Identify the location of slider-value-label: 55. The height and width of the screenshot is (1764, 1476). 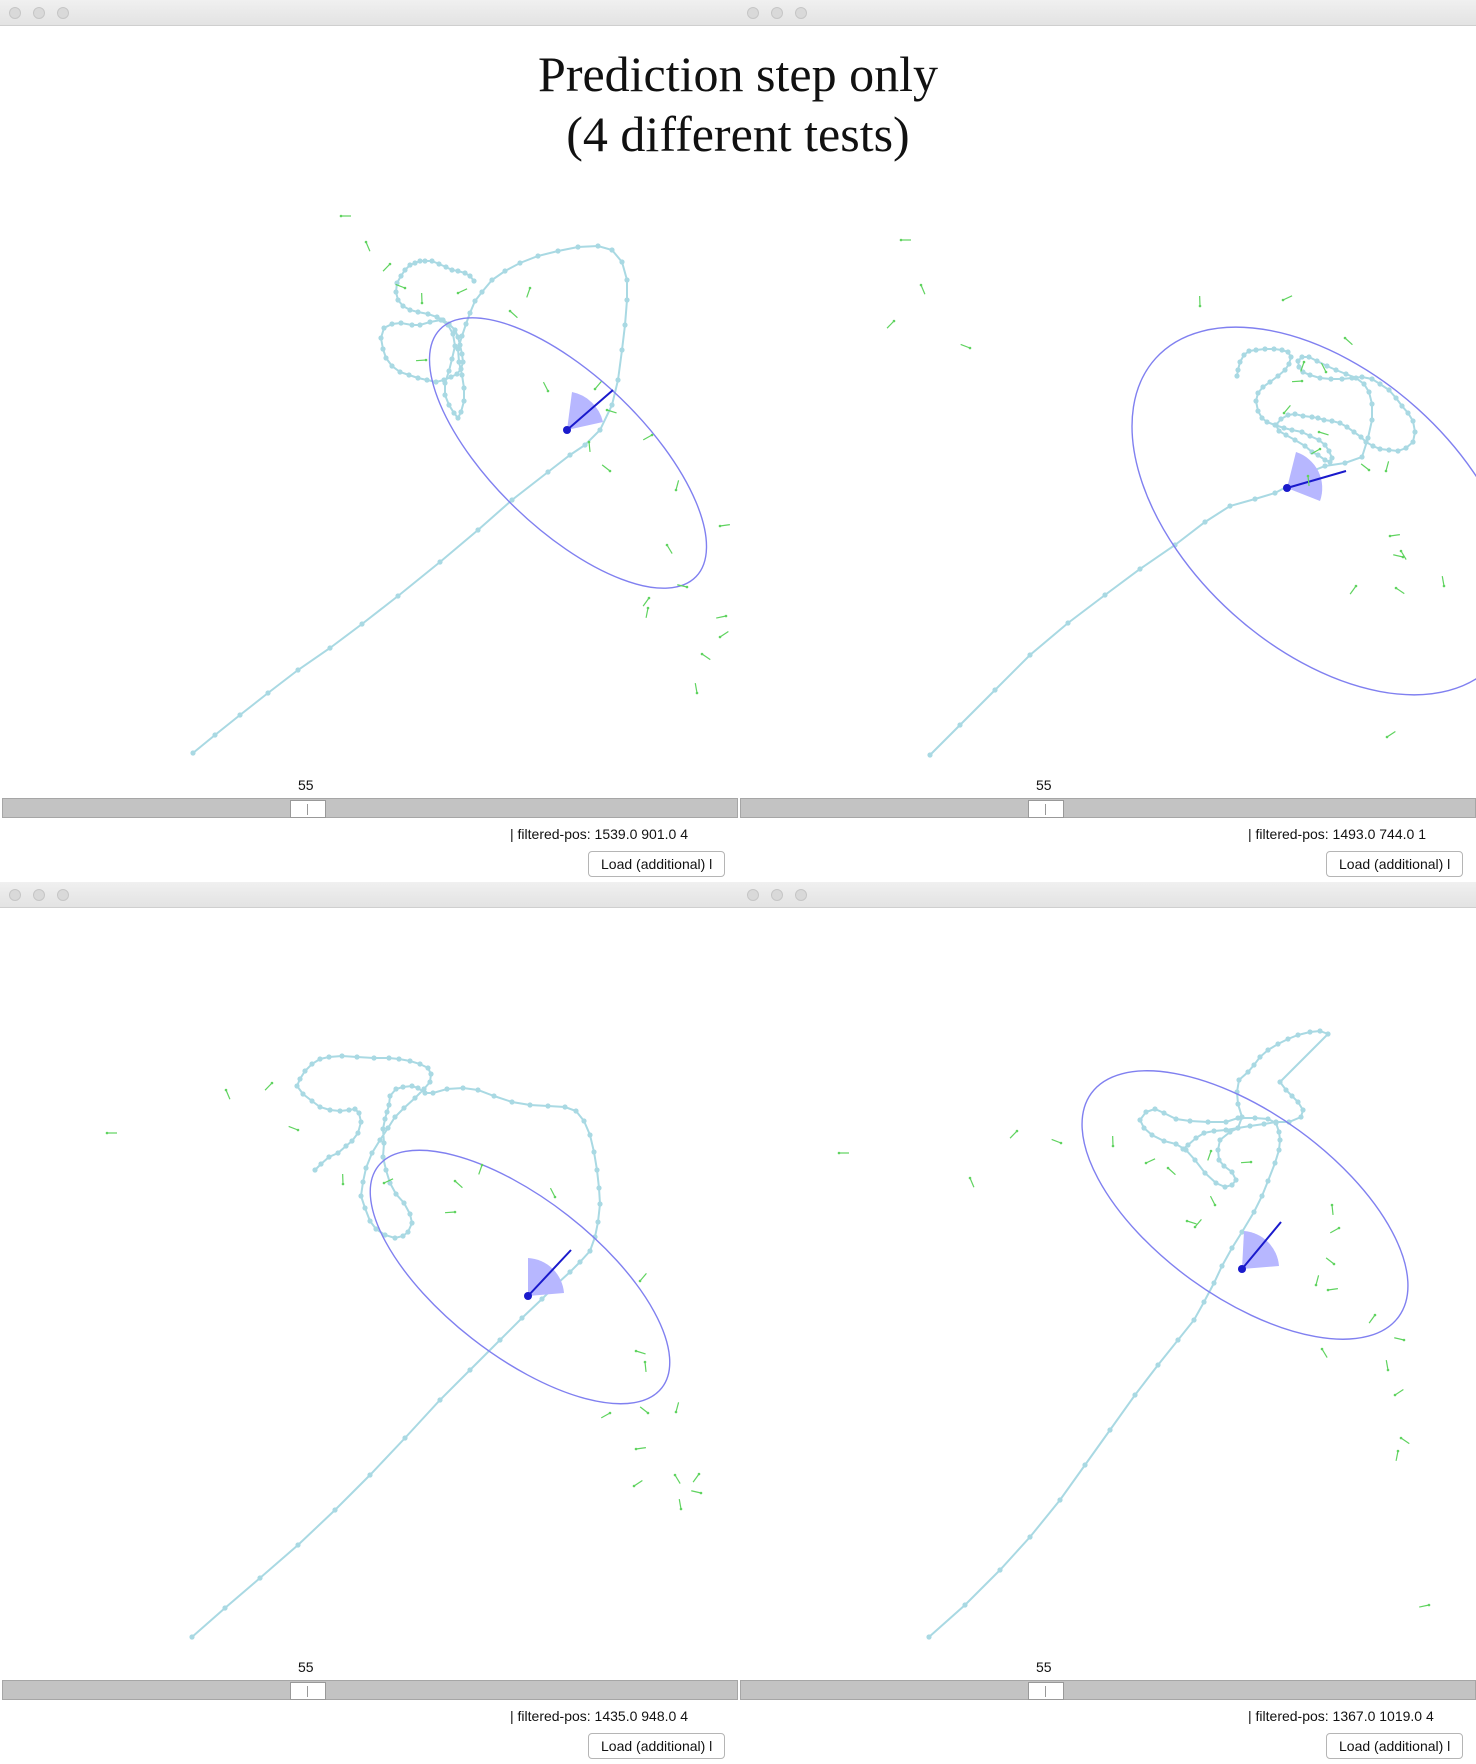
(306, 785).